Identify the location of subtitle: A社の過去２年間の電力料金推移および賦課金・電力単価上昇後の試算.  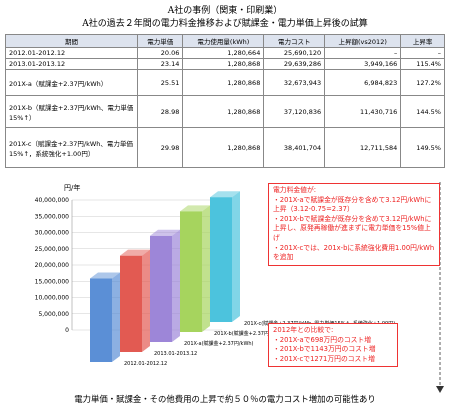
(225, 24).